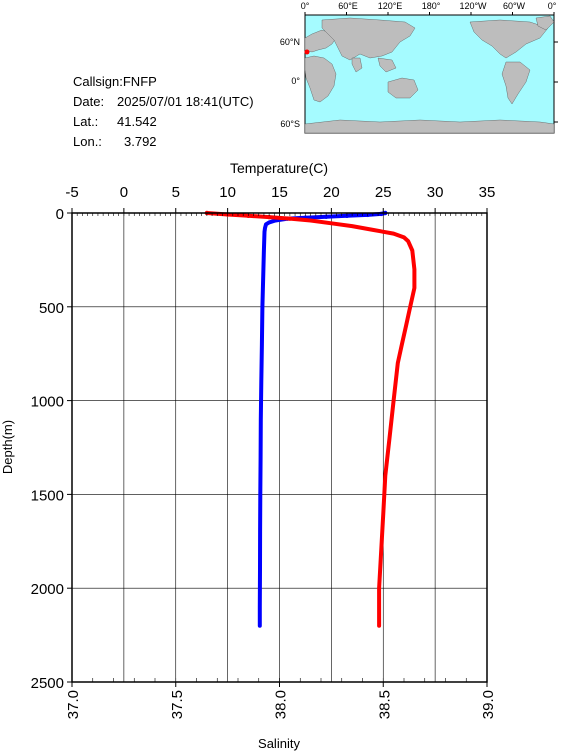 This screenshot has width=564, height=751. What do you see at coordinates (47, 402) in the screenshot?
I see `depth-tick-label: 1000` at bounding box center [47, 402].